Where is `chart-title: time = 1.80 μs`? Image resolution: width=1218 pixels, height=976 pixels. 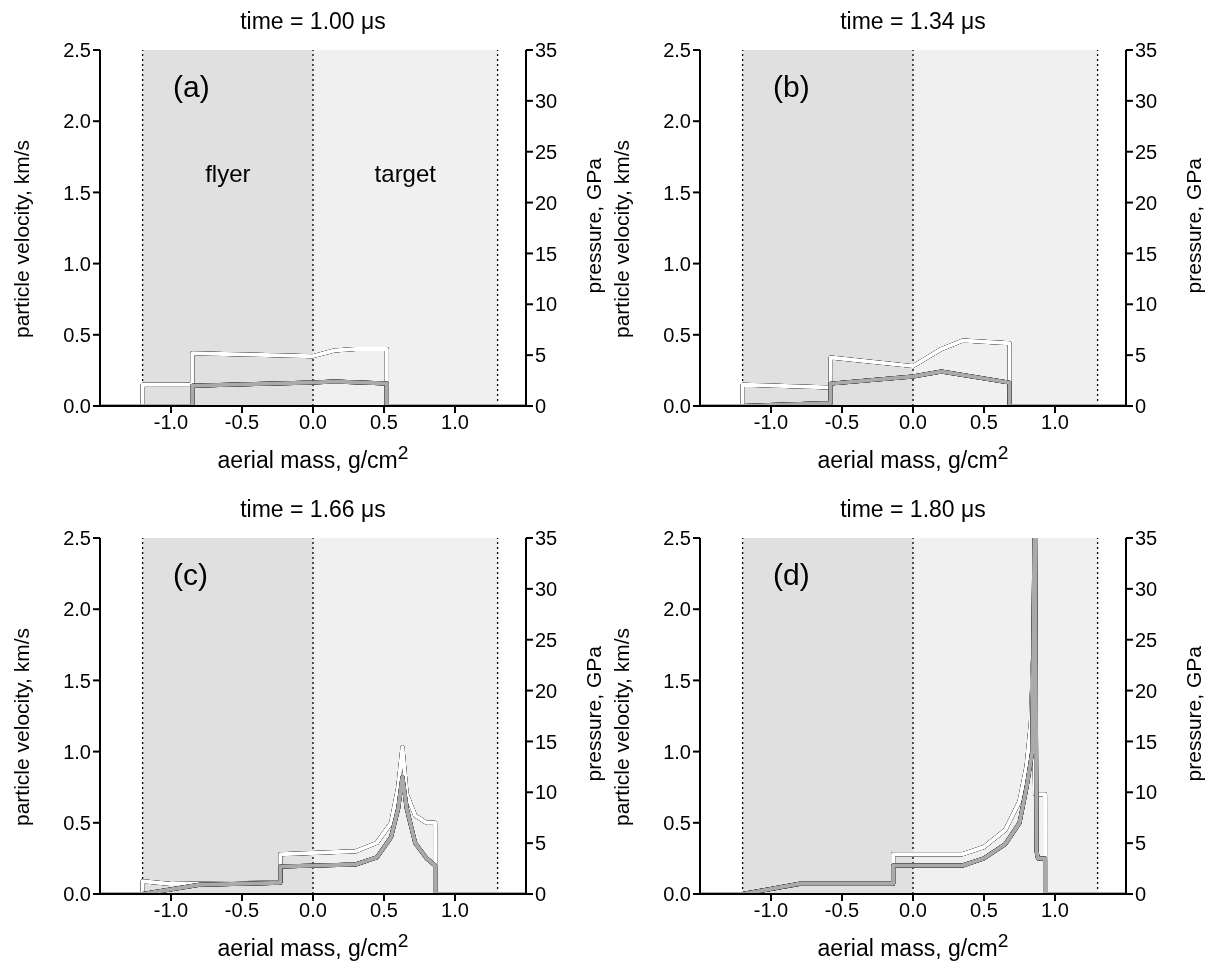
chart-title: time = 1.80 μs is located at coordinates (913, 509).